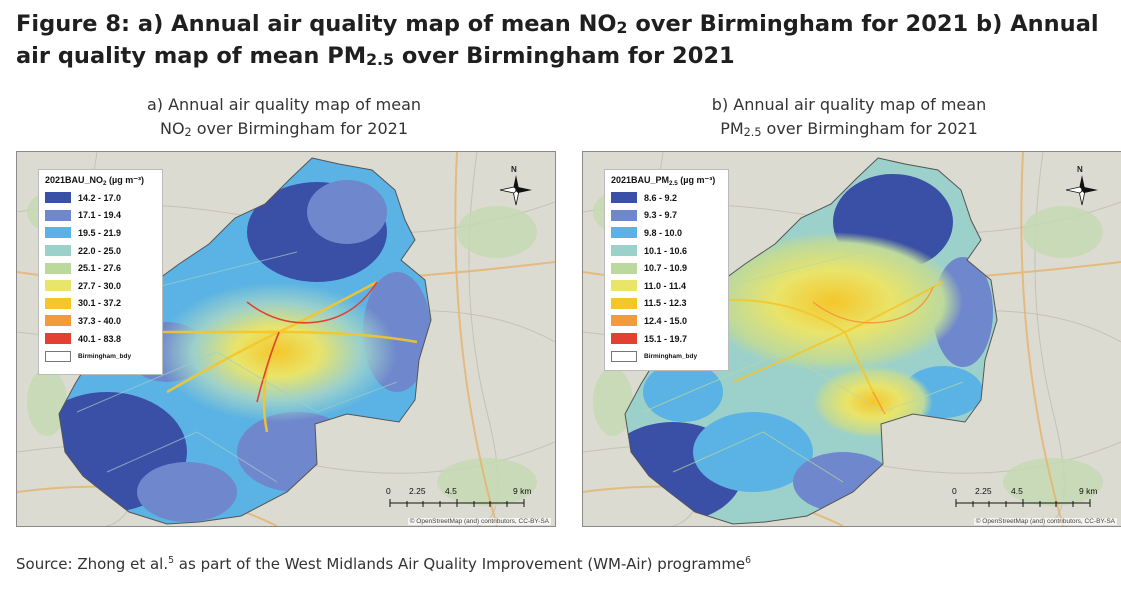 Image resolution: width=1121 pixels, height=589 pixels. I want to click on legend-item: 10.1 - 10.6, so click(666, 251).